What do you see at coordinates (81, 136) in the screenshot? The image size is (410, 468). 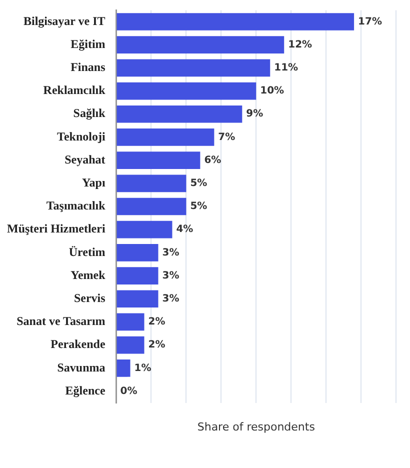 I see `y-tick-label: Teknoloji` at bounding box center [81, 136].